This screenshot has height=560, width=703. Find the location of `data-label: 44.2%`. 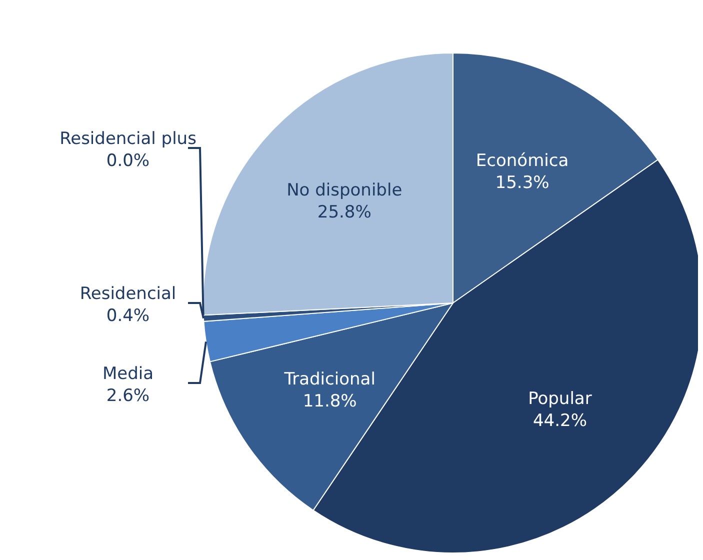

data-label: 44.2% is located at coordinates (559, 421).